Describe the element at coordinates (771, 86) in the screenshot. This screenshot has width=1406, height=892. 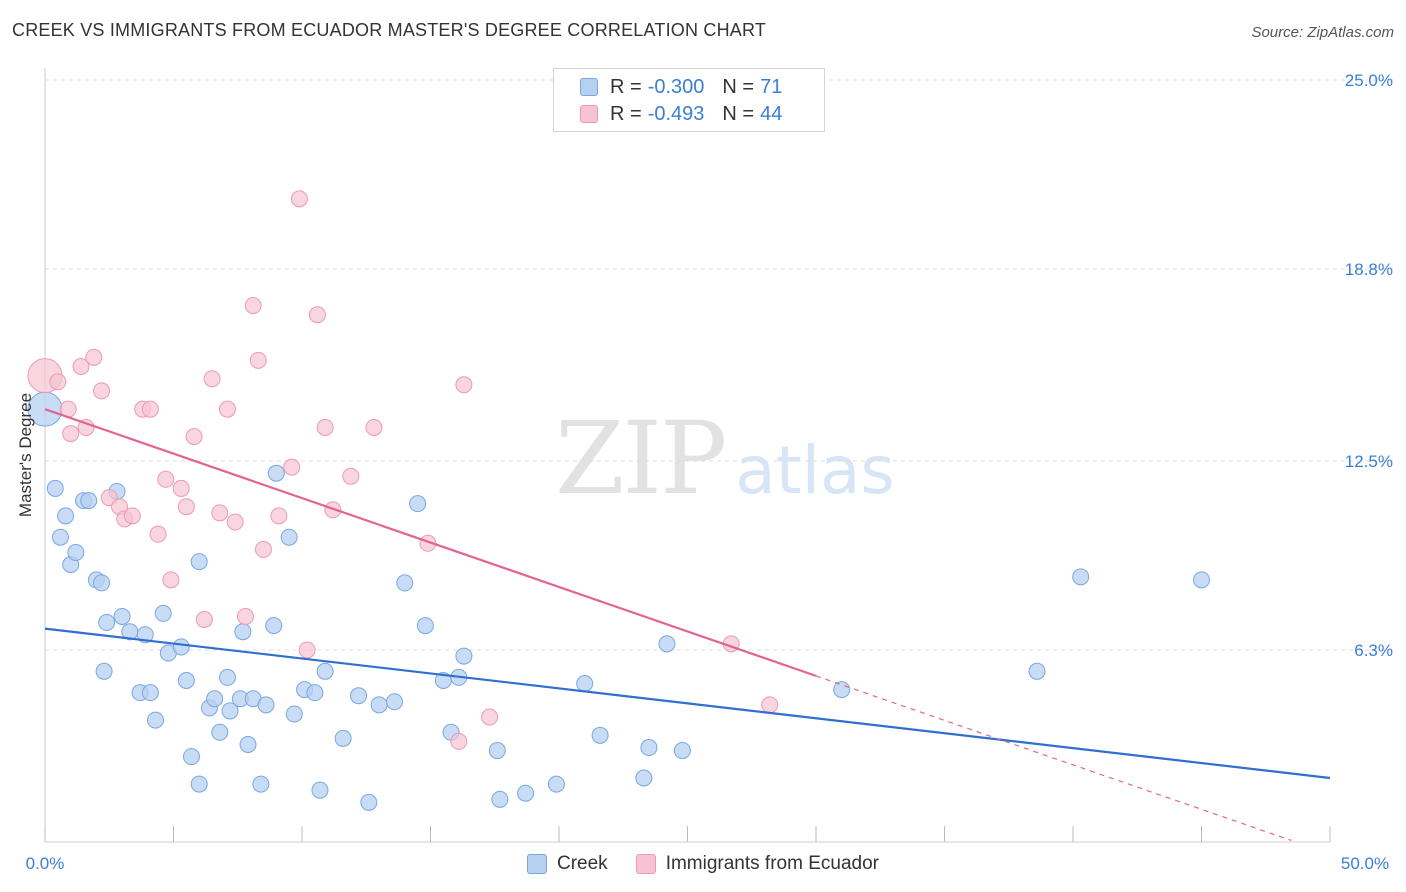
I see `legend-n-value: 71` at that location.